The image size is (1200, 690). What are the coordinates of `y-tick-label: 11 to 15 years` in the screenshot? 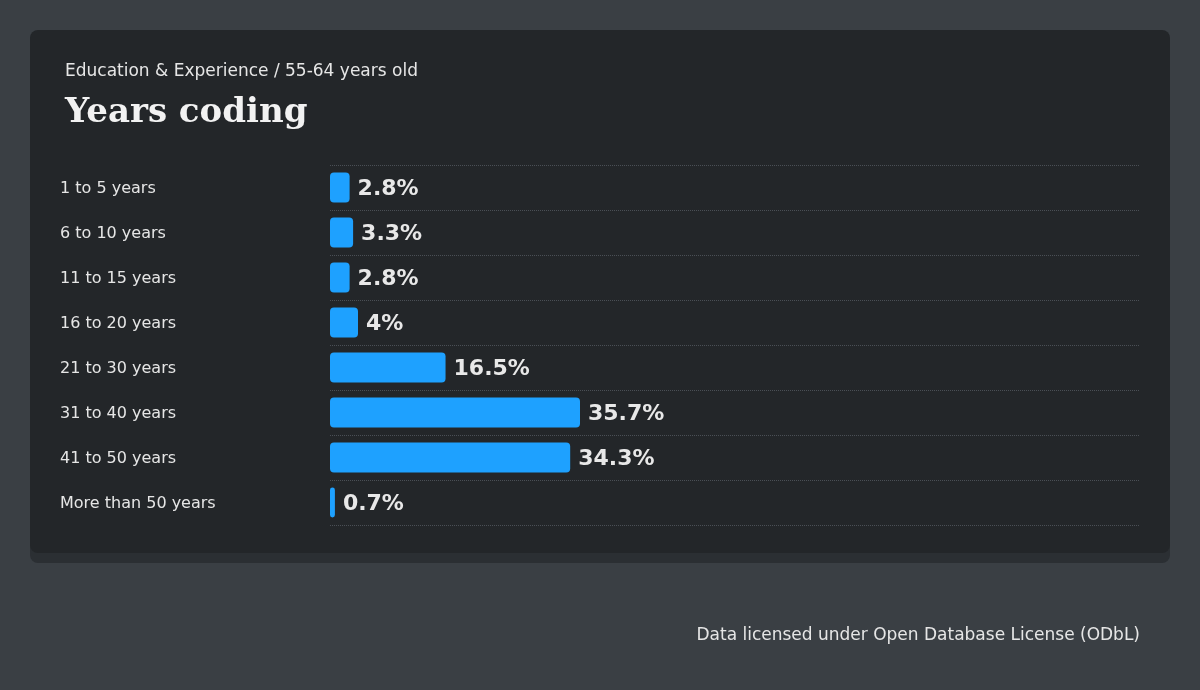 It's located at (118, 277).